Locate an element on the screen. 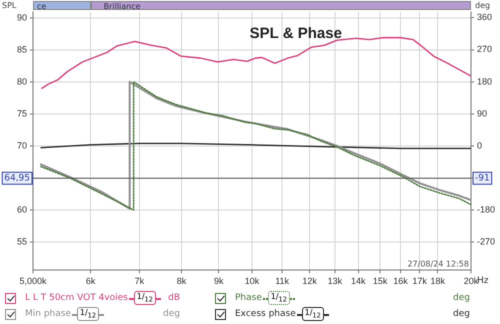 The image size is (500, 324). x-tick-label: 20k is located at coordinates (471, 281).